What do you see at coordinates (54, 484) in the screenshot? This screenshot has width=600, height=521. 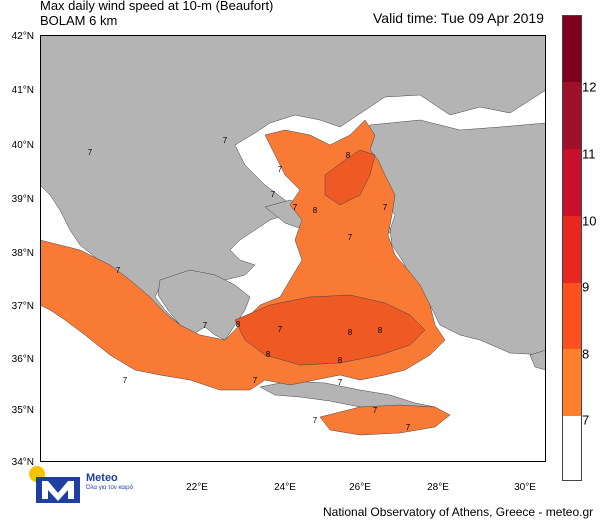 I see `meteo-logo-icon` at bounding box center [54, 484].